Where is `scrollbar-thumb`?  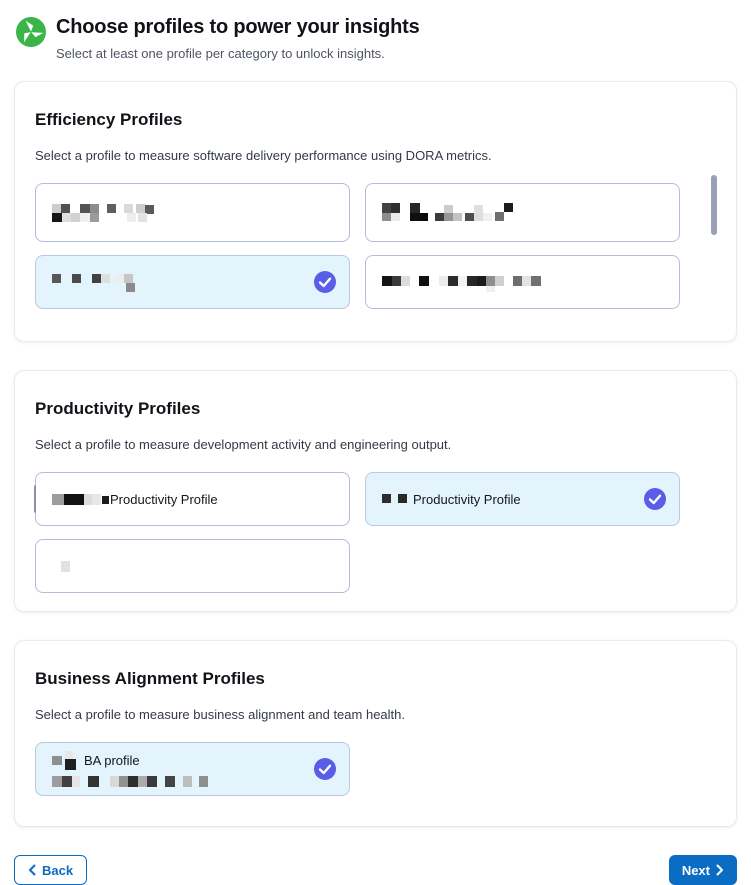 scrollbar-thumb is located at coordinates (714, 205).